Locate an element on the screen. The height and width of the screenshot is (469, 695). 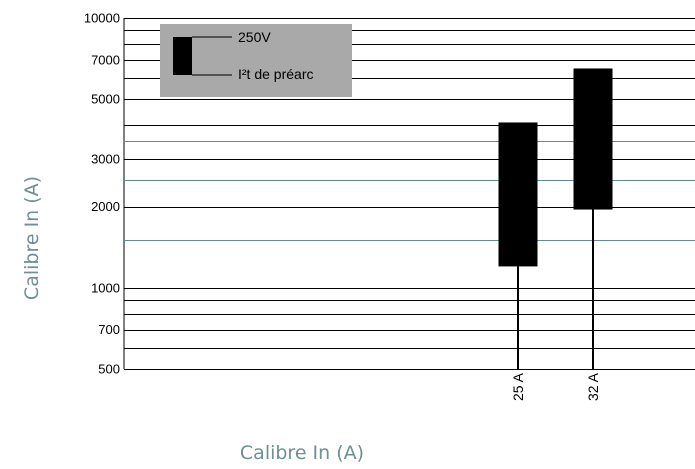
y-tick-label: 500 is located at coordinates (109, 369).